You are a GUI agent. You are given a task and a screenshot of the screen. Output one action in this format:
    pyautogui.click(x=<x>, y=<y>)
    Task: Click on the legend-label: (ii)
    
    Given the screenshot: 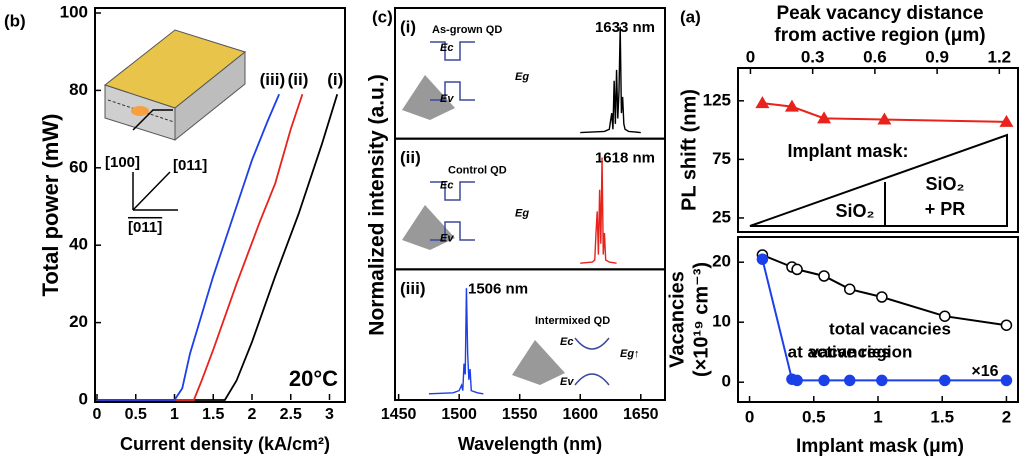 What is the action you would take?
    pyautogui.click(x=298, y=79)
    